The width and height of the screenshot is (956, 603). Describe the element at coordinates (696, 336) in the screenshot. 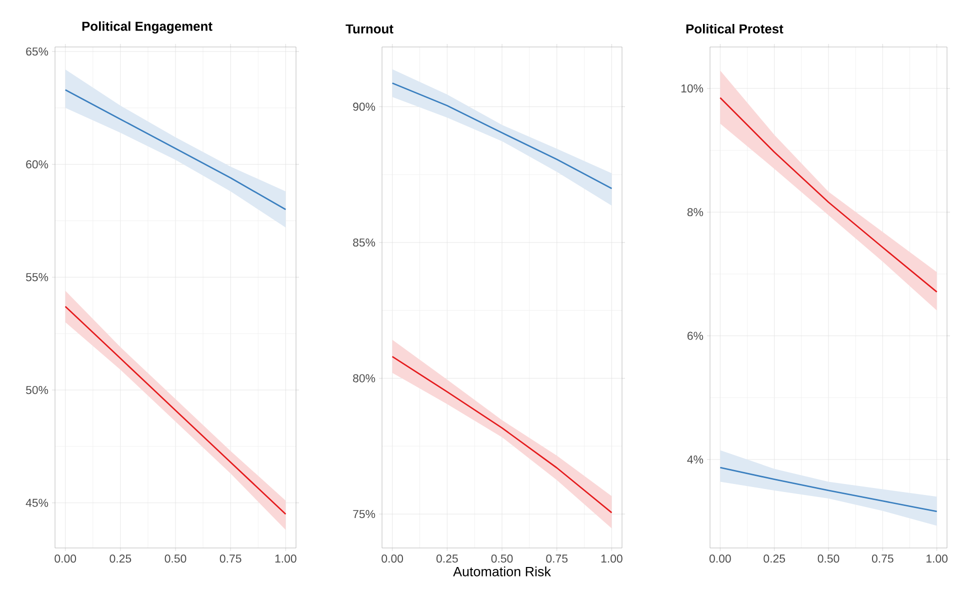

I see `y-tick-label: 6%` at that location.